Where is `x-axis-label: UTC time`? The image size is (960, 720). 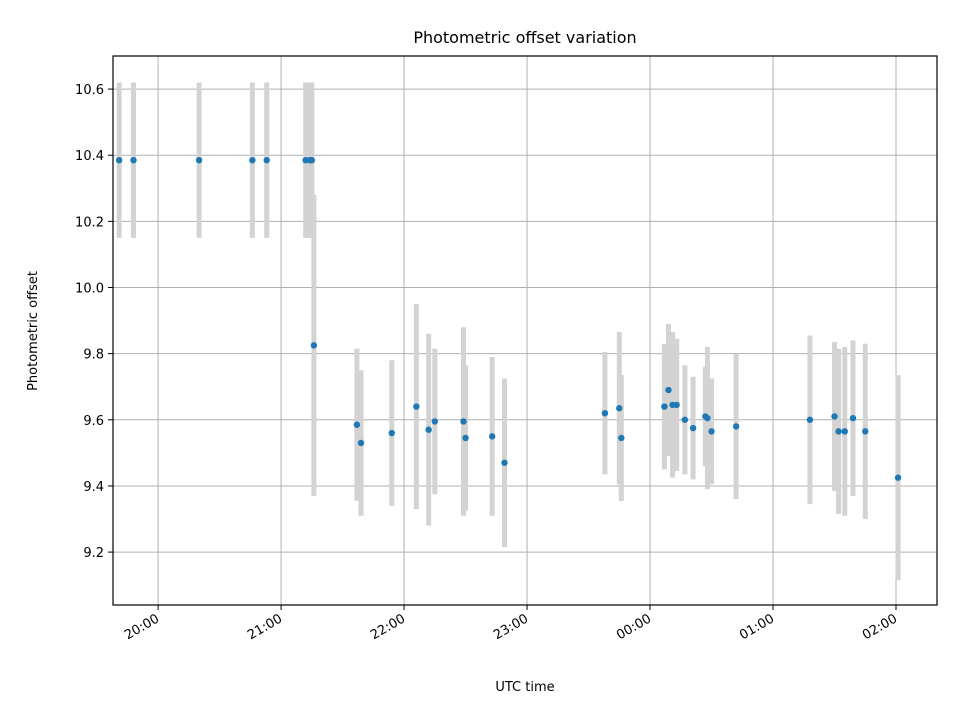
x-axis-label: UTC time is located at coordinates (524, 687).